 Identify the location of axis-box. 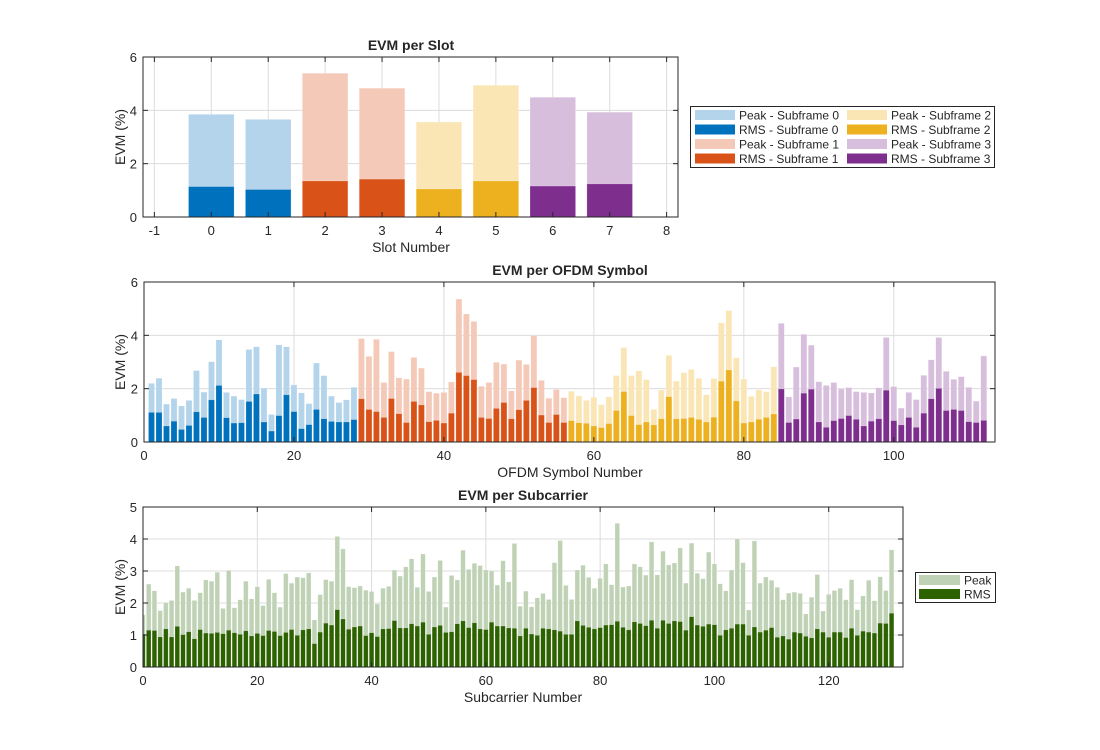
(523, 587).